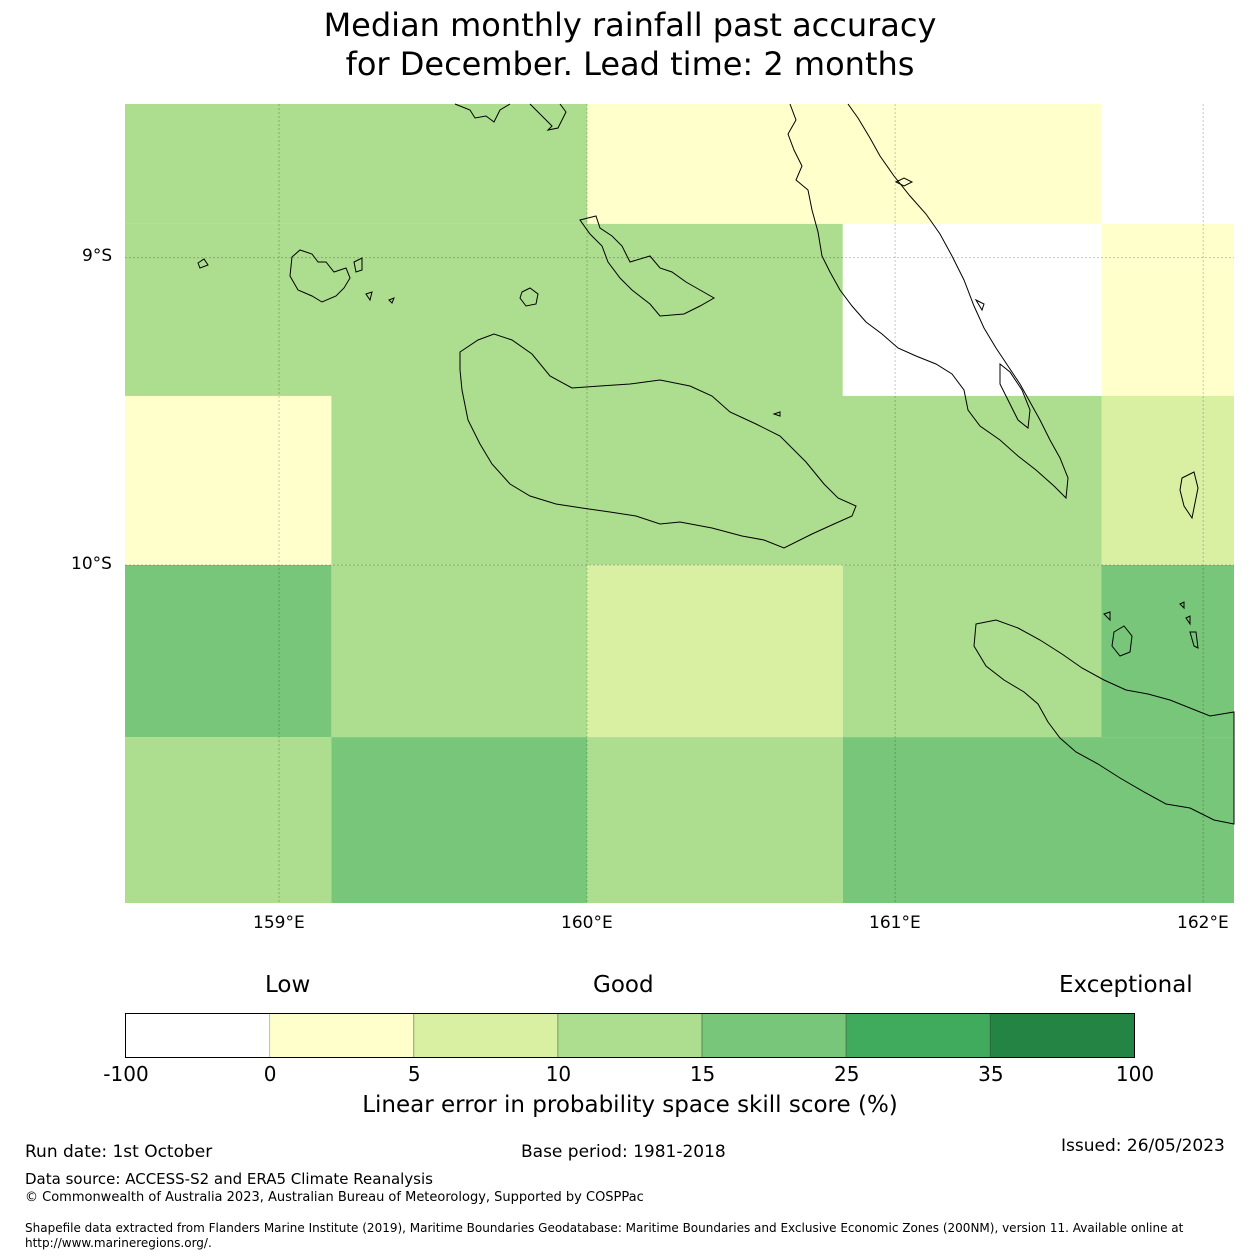 Image resolution: width=1260 pixels, height=1260 pixels. Describe the element at coordinates (320, 276) in the screenshot. I see `coastline-cluster-west` at that location.